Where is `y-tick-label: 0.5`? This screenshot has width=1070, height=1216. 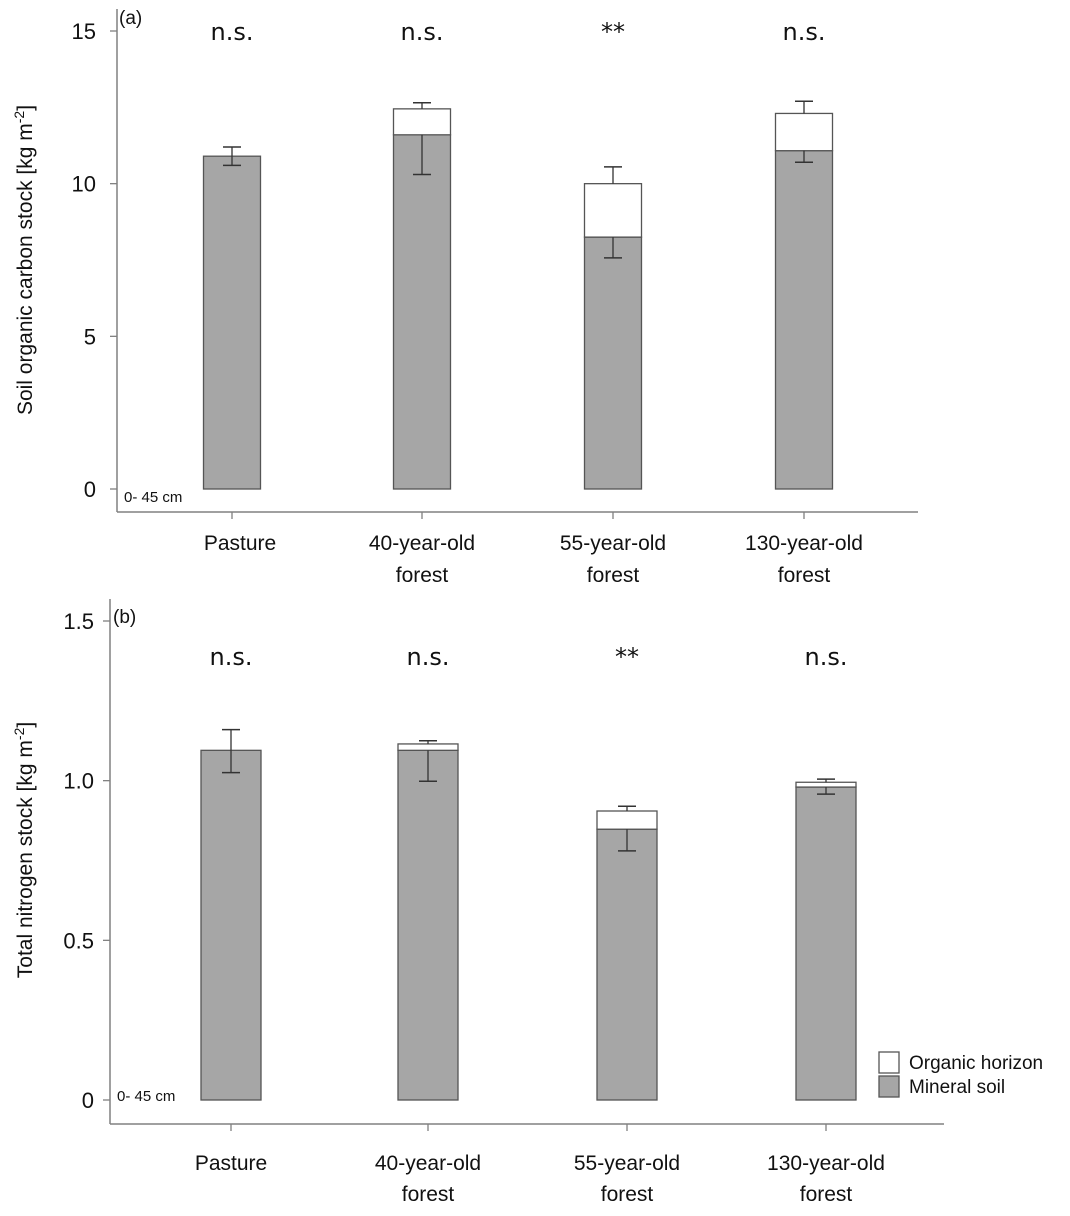
y-tick-label: 0.5 is located at coordinates (78, 940).